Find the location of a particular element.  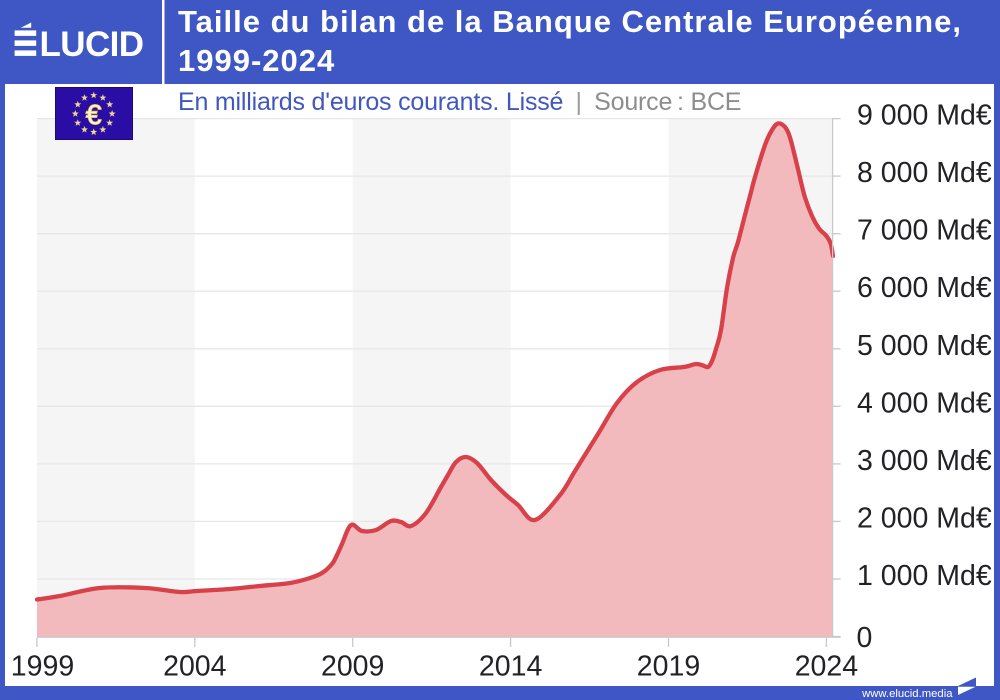

svg-text: 6 000 Md€ is located at coordinates (924, 288).